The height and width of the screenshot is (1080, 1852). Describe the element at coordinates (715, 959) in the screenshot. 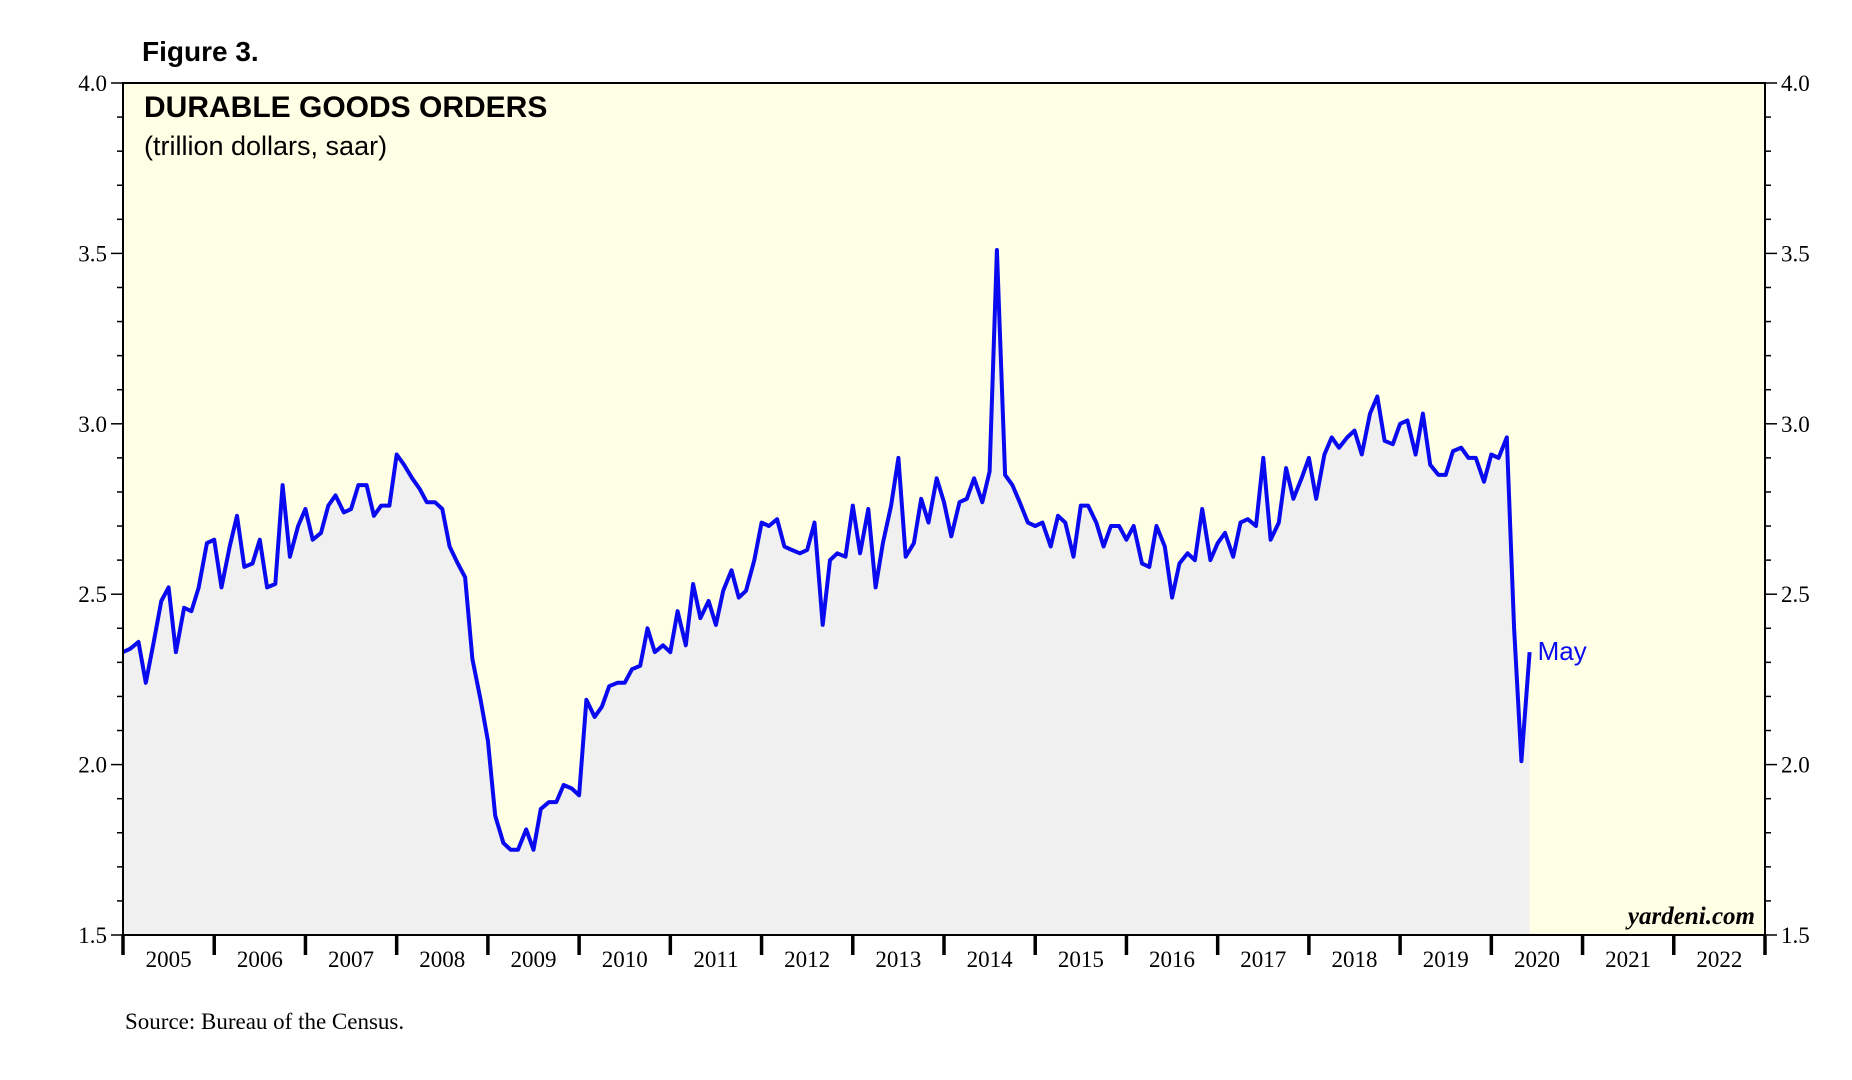

I see `x-tick-label: 2011` at that location.